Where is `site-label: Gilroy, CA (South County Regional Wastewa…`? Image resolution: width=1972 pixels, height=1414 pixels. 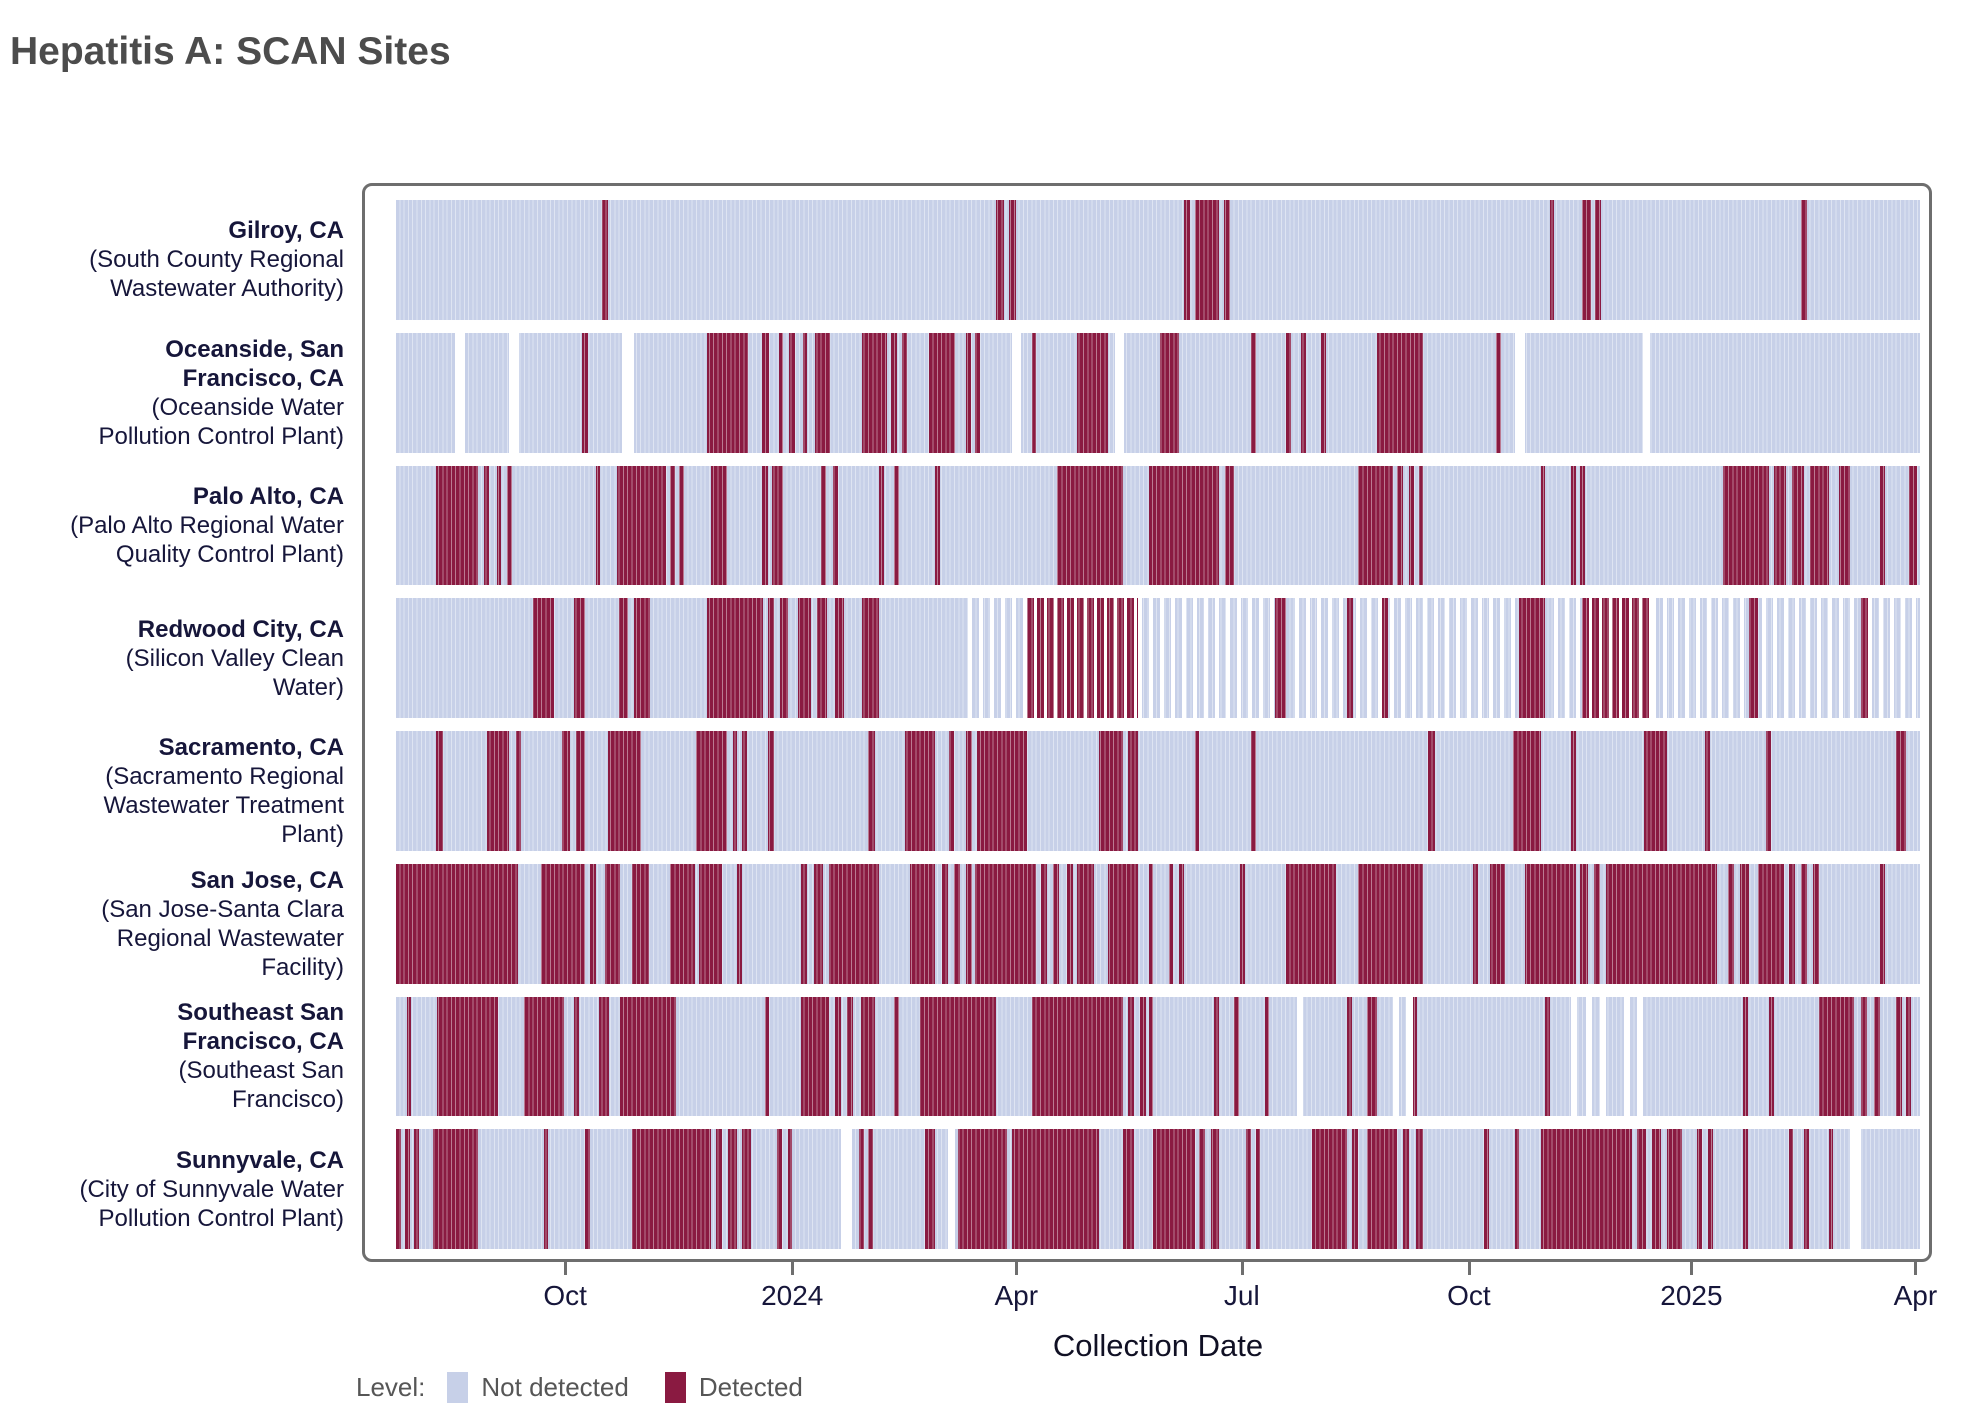
site-label: Gilroy, CA (South County Regional Wastewa… is located at coordinates (203, 259).